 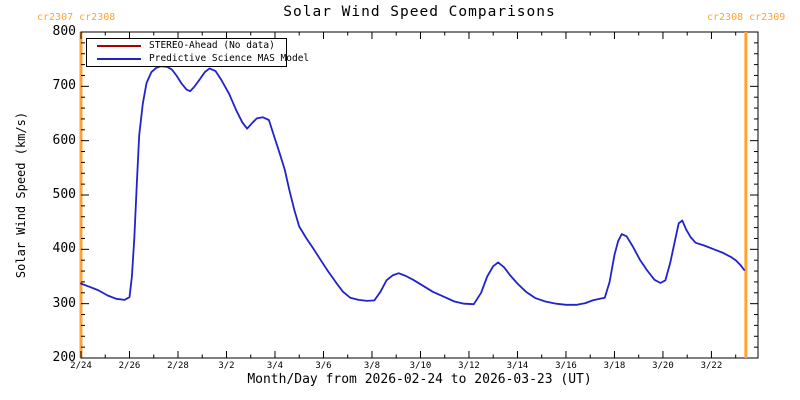 I want to click on y-axis-label: Solar Wind Speed (km/s), so click(x=21, y=195).